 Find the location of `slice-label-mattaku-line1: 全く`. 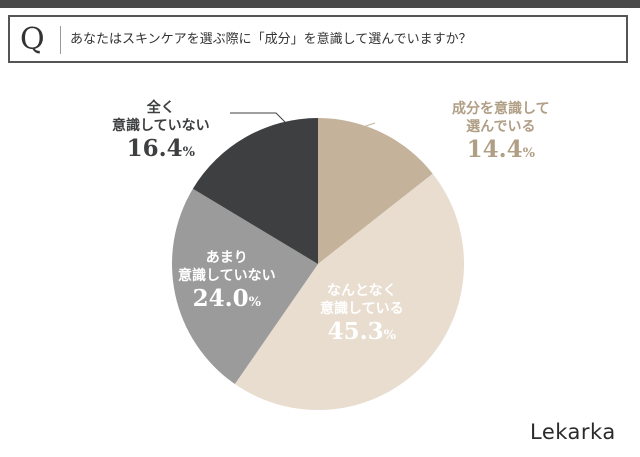

slice-label-mattaku-line1: 全く is located at coordinates (160, 108).